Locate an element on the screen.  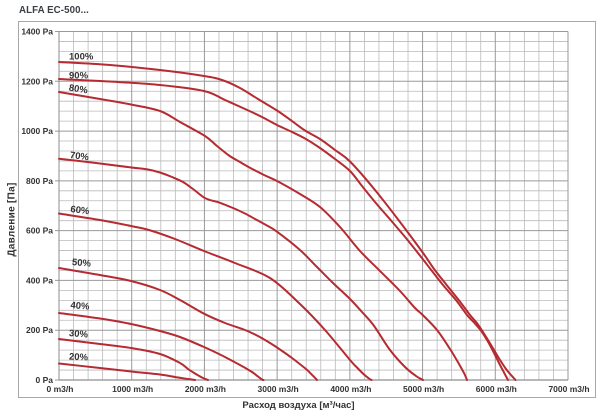
svg-text: 2000 m3/h is located at coordinates (205, 389).